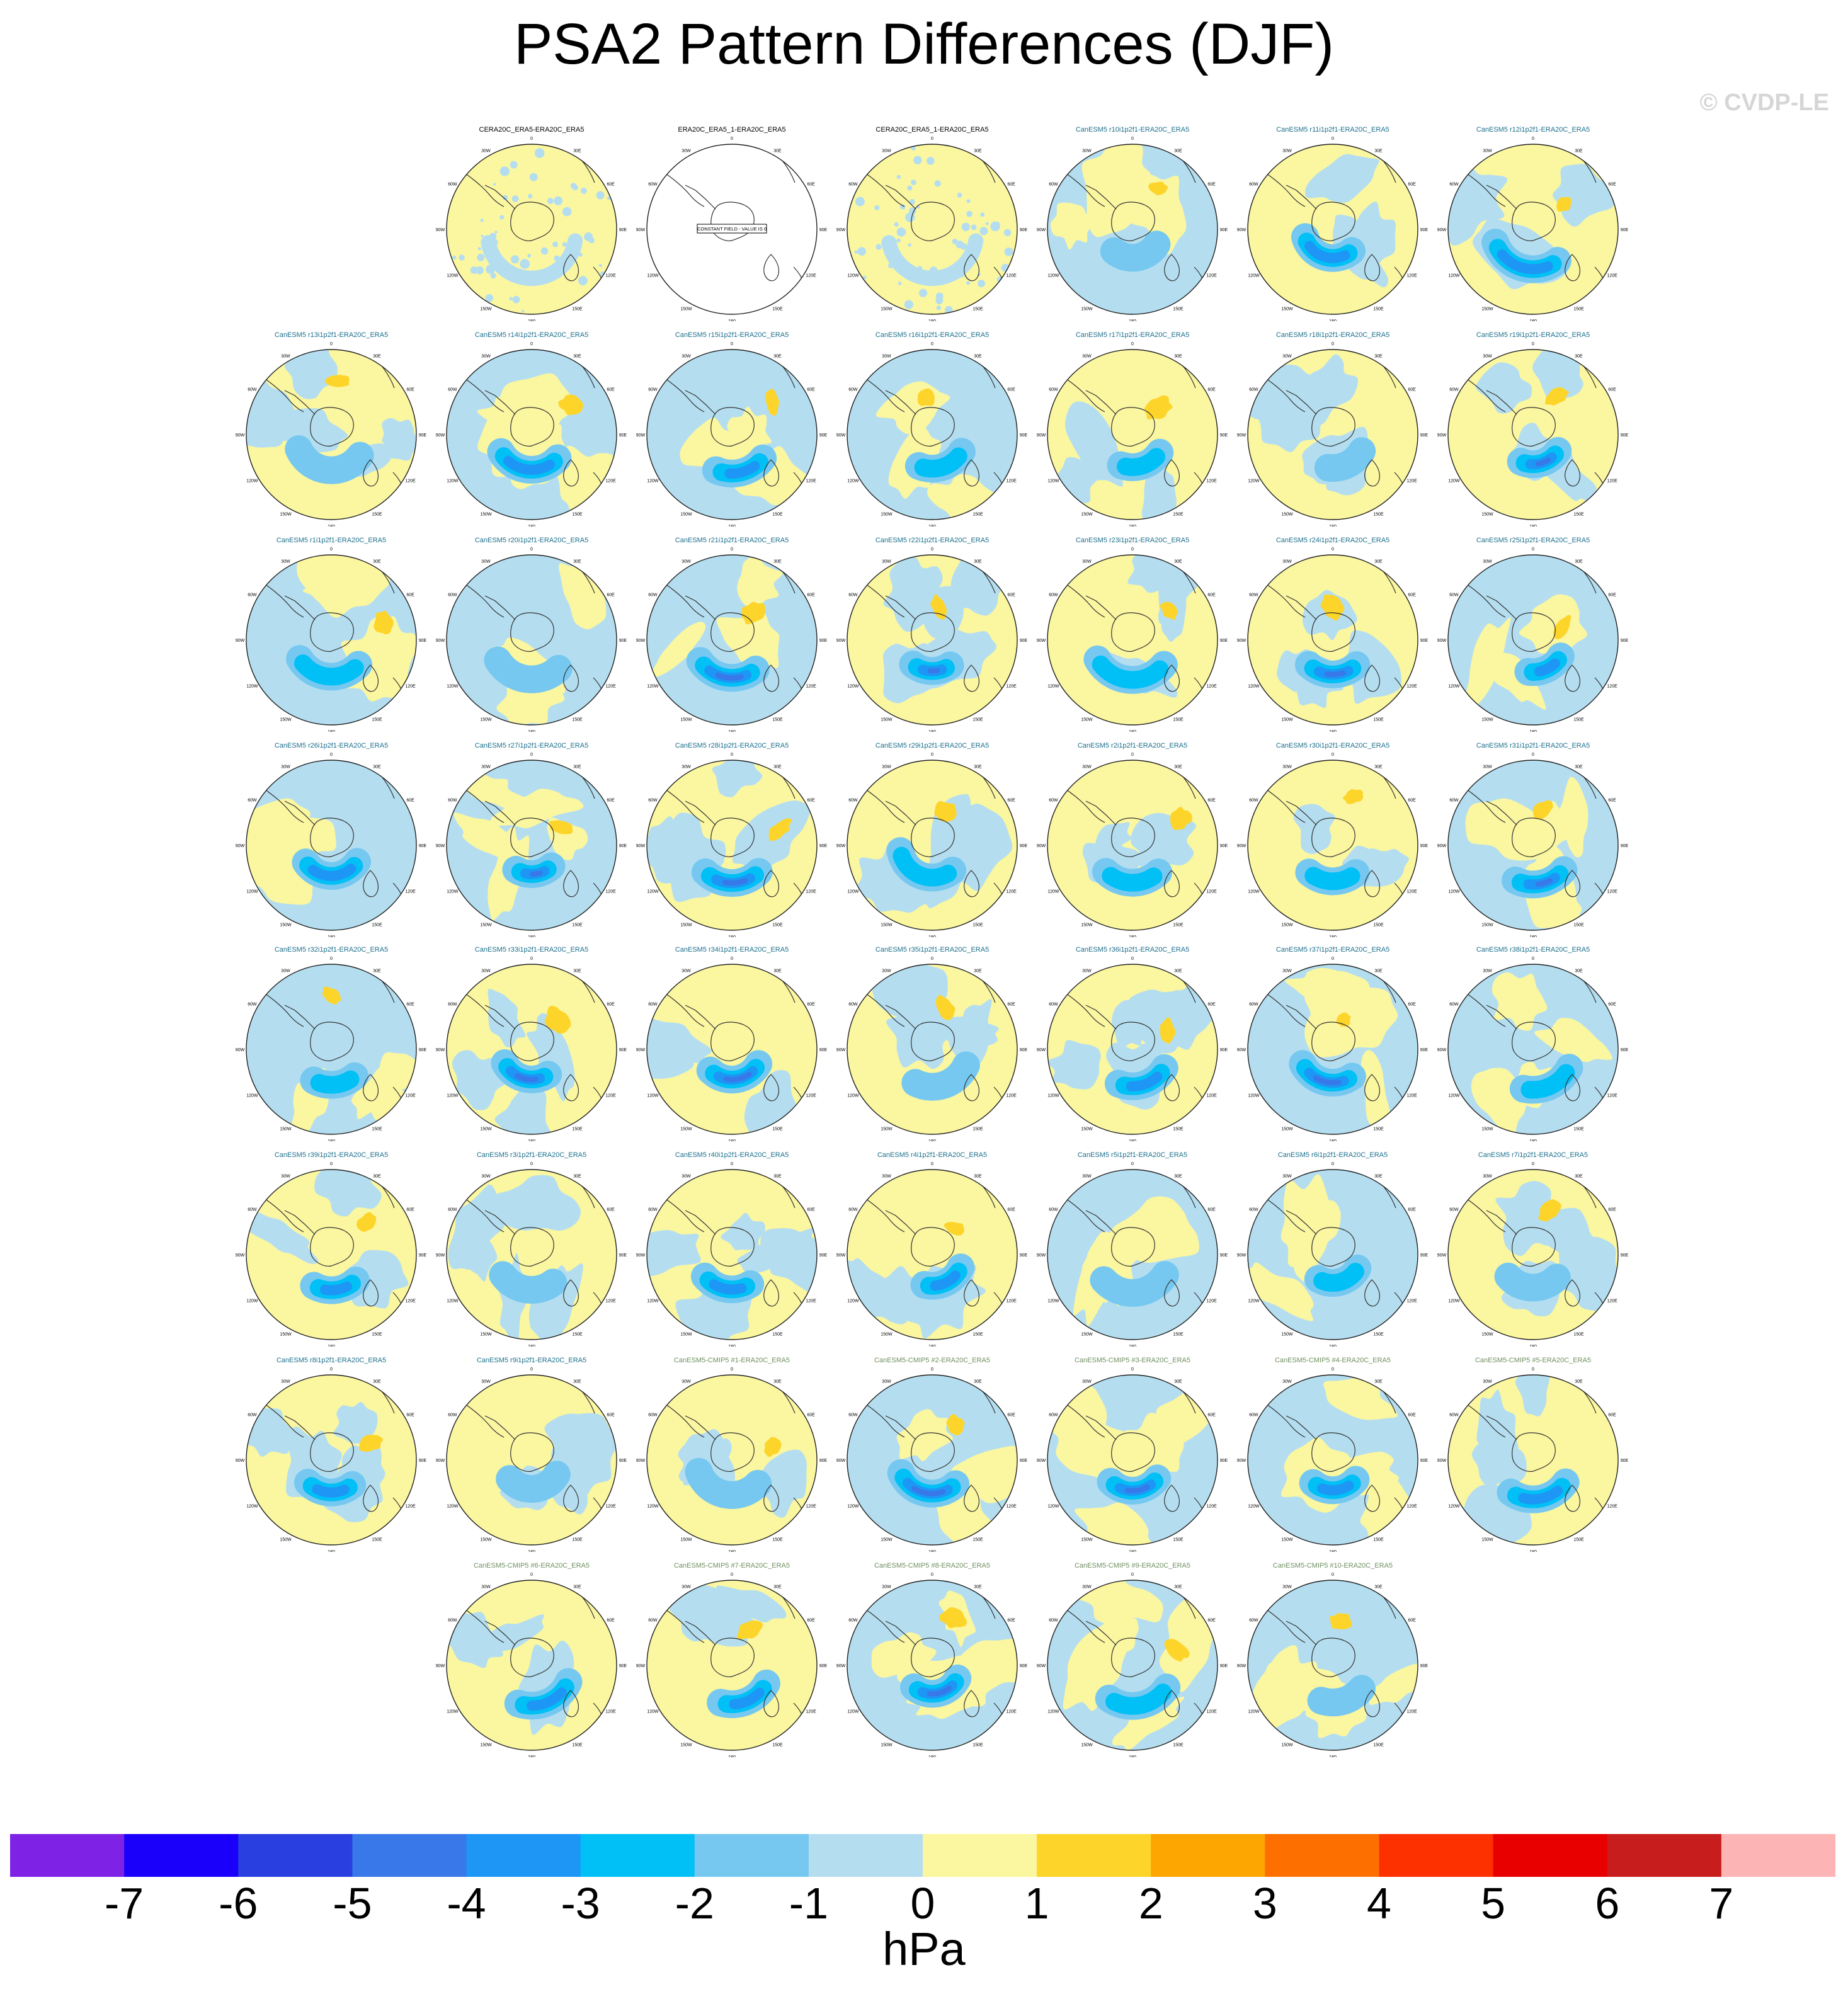 Image resolution: width=1848 pixels, height=1994 pixels. Describe the element at coordinates (240, 435) in the screenshot. I see `lon-label: 90W` at that location.